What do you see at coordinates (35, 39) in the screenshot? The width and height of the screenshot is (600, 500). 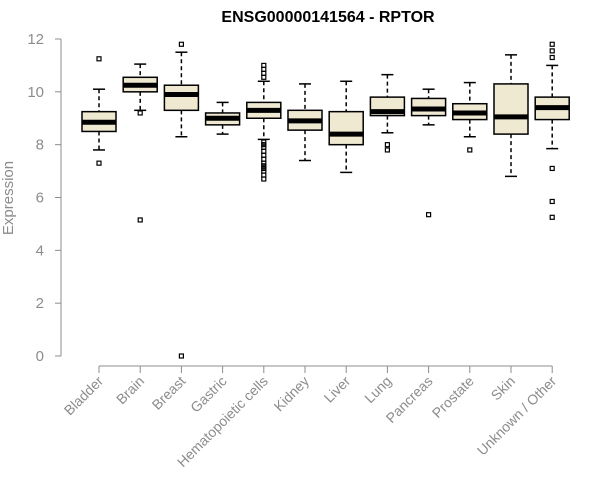 I see `y-tick-label: 12` at bounding box center [35, 39].